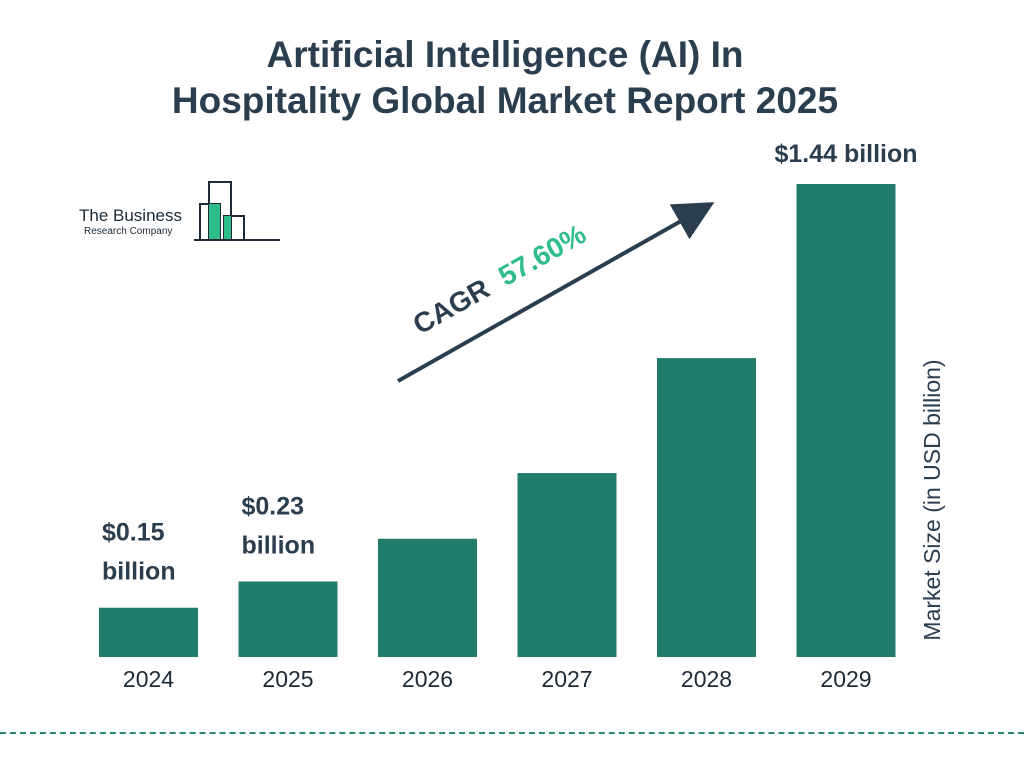 This screenshot has height=768, width=1024. I want to click on company-logo: The Business Research Company, so click(181, 212).